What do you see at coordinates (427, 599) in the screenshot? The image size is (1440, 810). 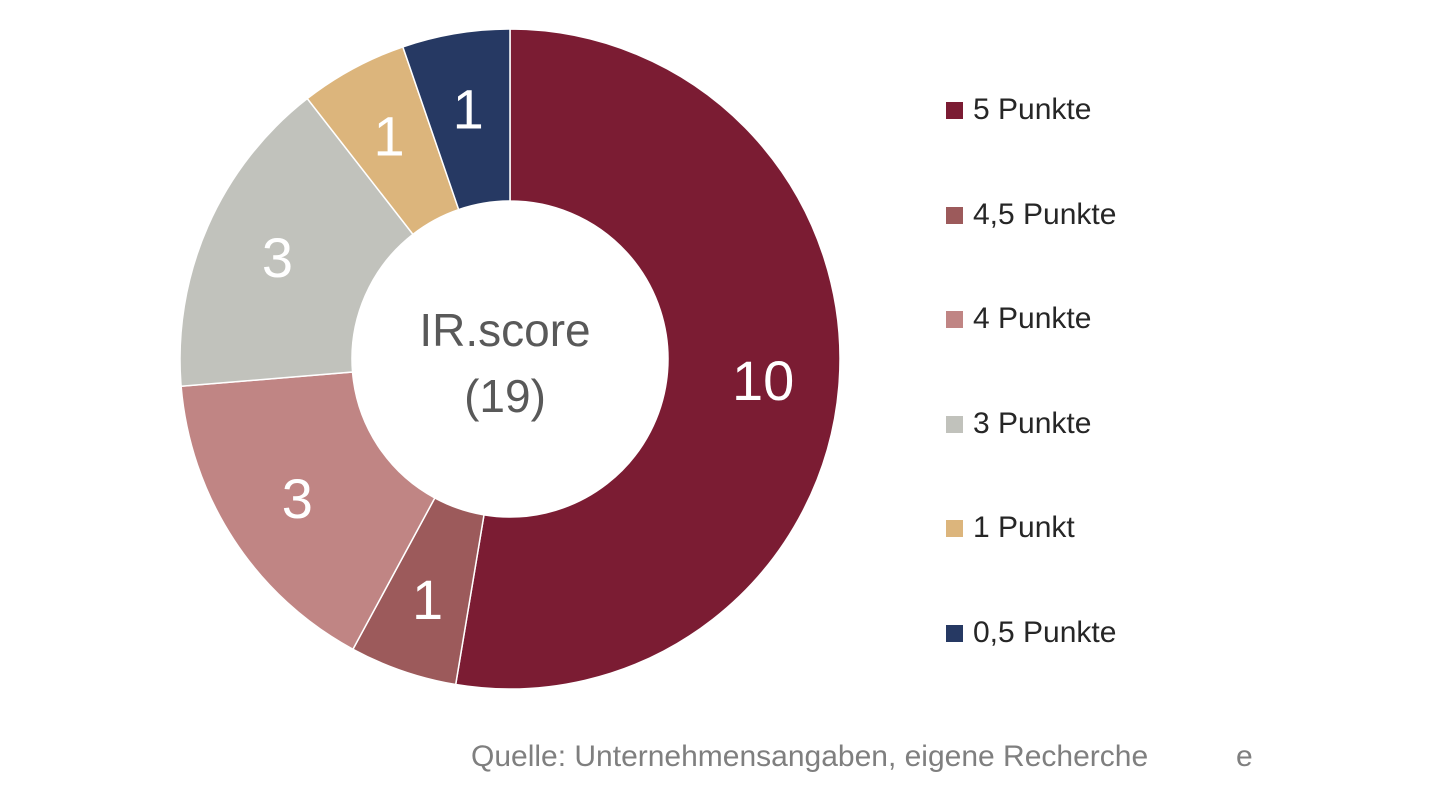 I see `slice-value-label-4-5-punkte: 1` at bounding box center [427, 599].